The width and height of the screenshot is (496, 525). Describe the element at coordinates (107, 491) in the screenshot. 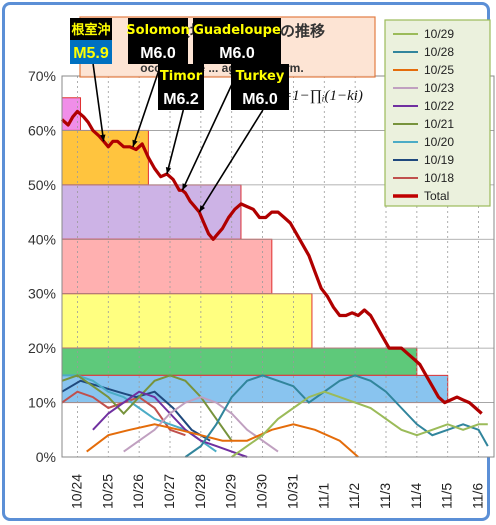

I see `x-tick-label: 10/25` at that location.